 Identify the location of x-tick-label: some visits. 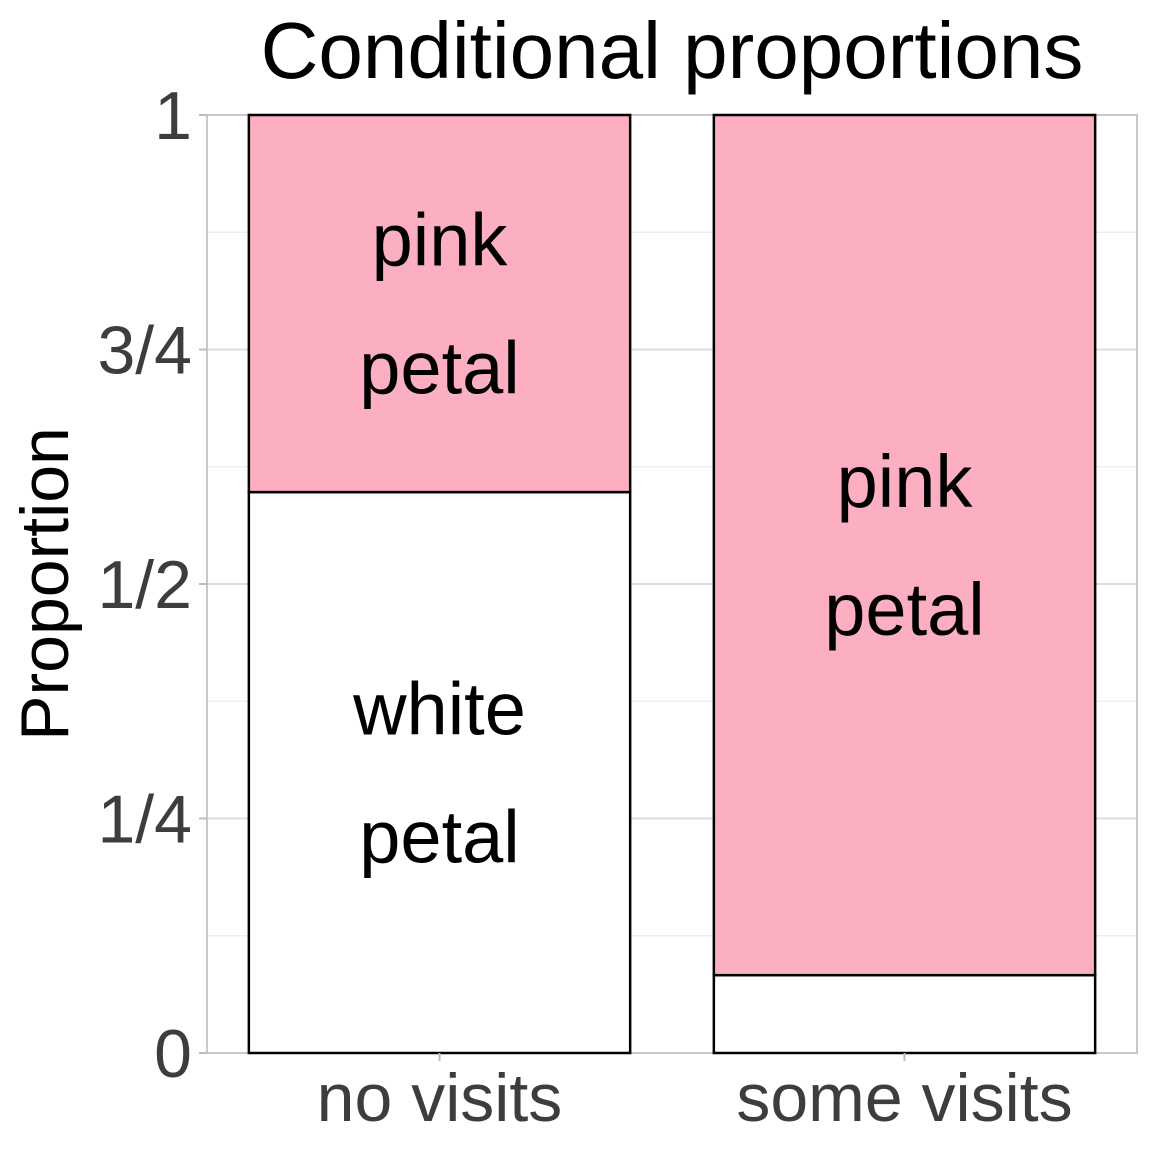
(904, 1098).